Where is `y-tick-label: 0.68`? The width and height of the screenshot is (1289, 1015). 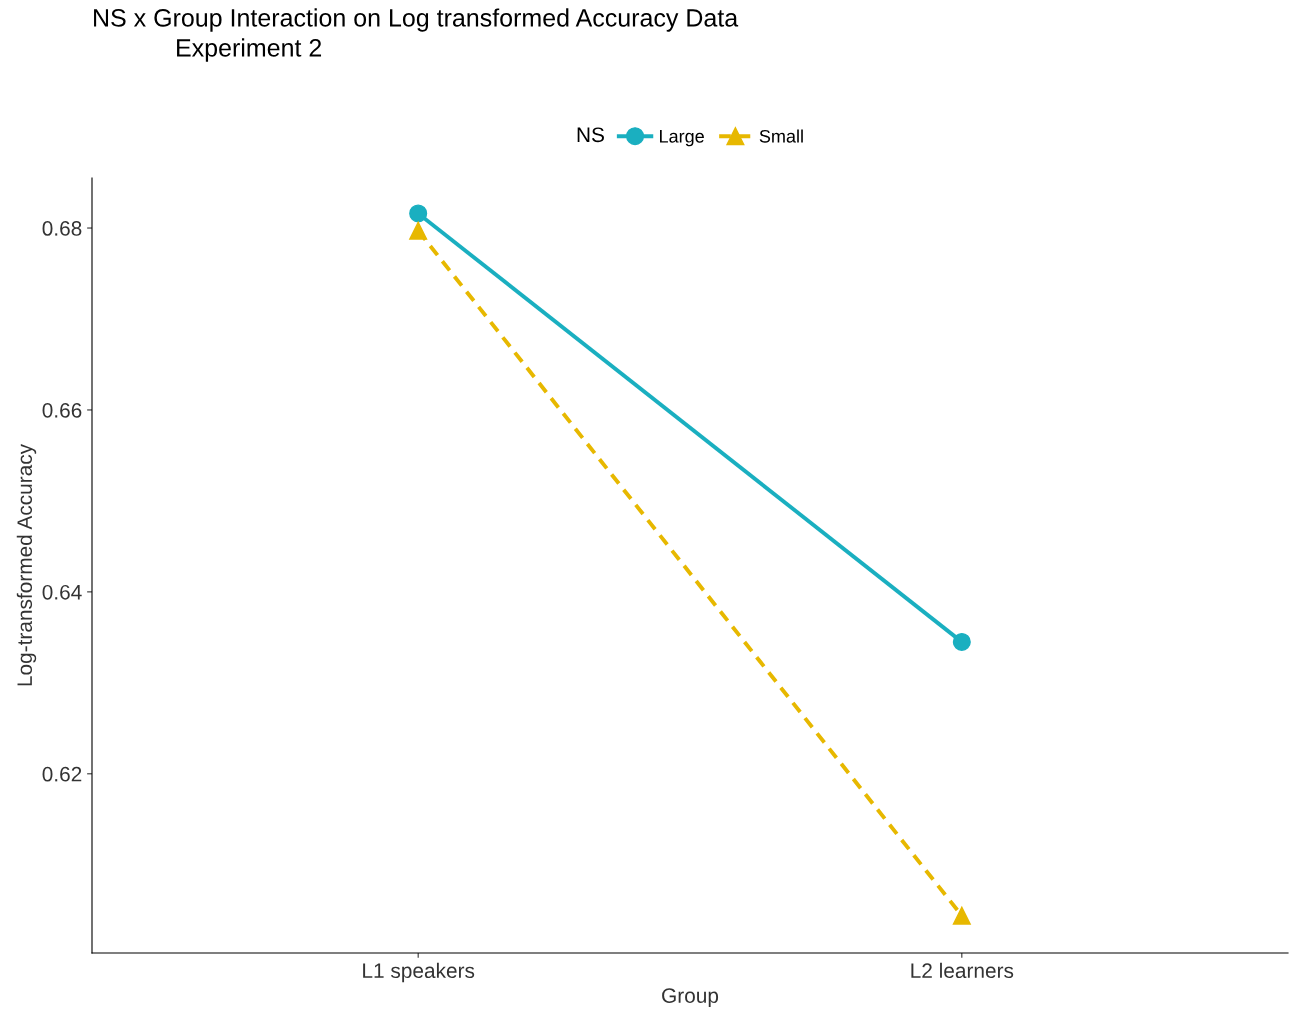
y-tick-label: 0.68 is located at coordinates (62, 228).